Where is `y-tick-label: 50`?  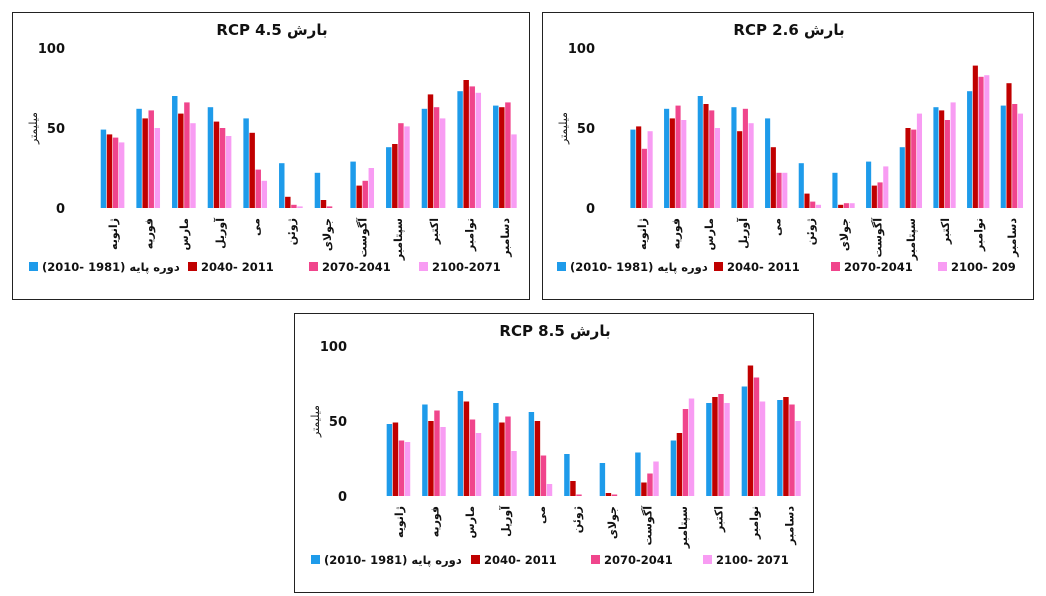 y-tick-label: 50 is located at coordinates (56, 129).